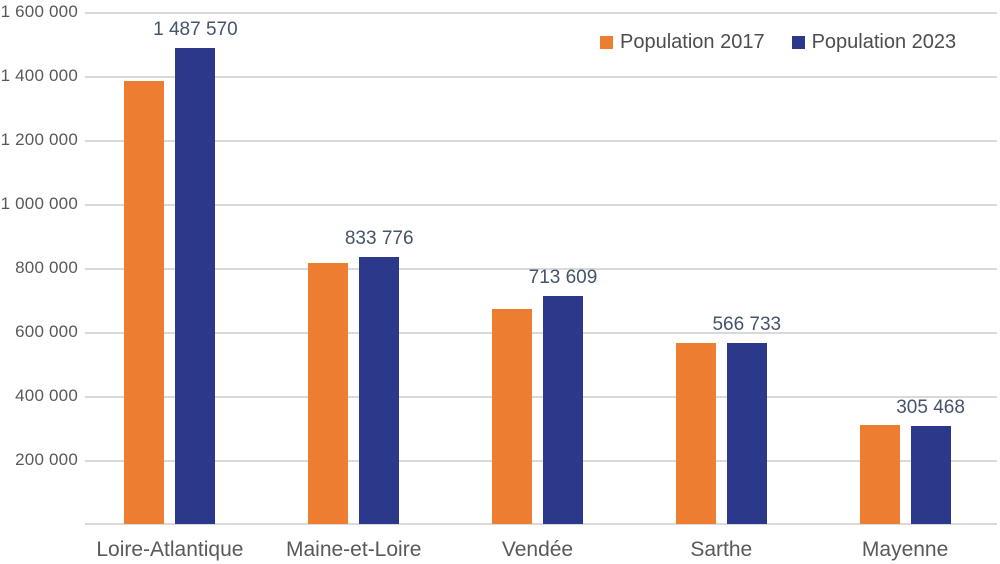  I want to click on y-axis-tick-label: 1 600 000, so click(39, 11).